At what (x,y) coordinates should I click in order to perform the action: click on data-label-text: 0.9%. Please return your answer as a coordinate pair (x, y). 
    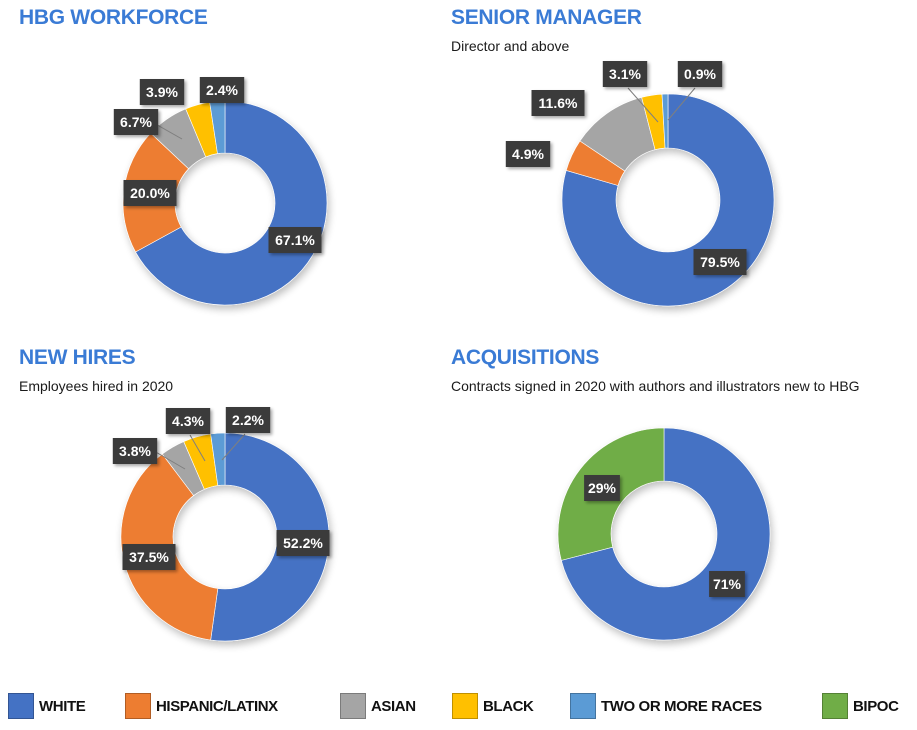
    Looking at the image, I should click on (700, 74).